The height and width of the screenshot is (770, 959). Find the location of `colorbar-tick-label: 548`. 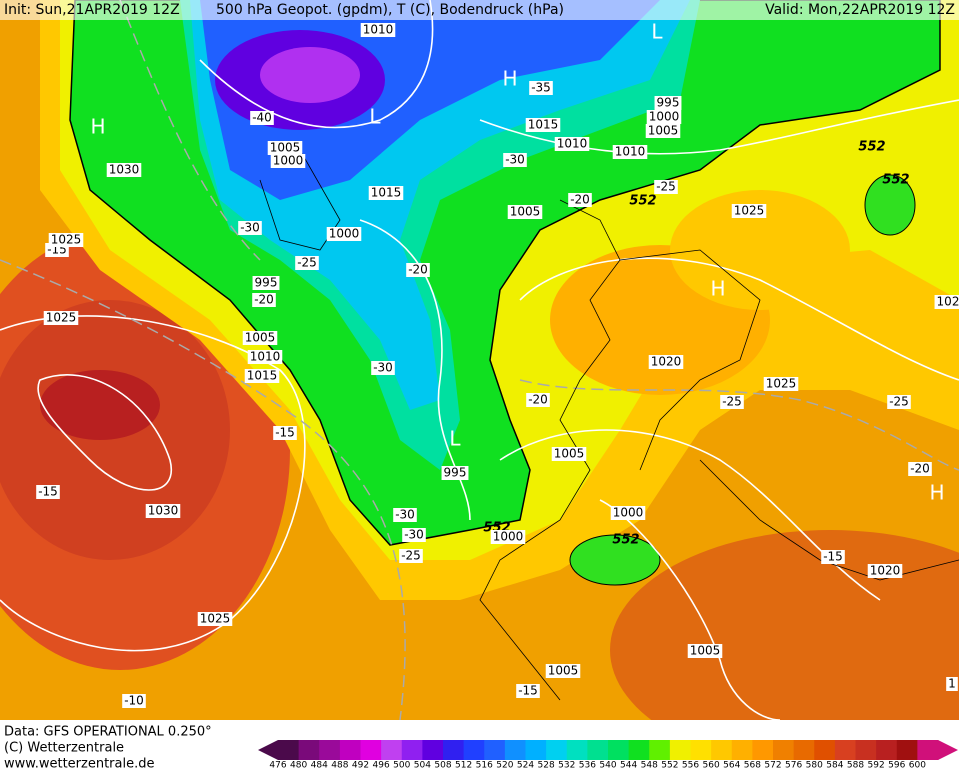

colorbar-tick-label: 548 is located at coordinates (649, 765).